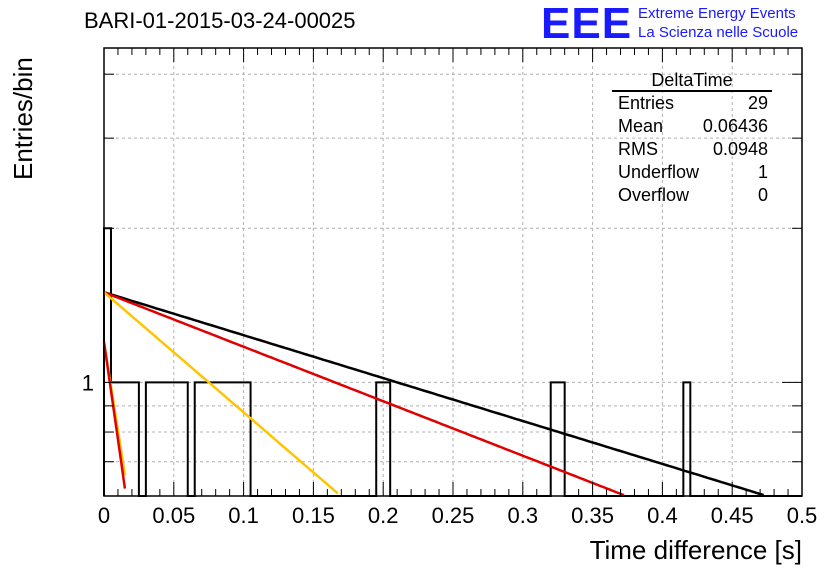  What do you see at coordinates (735, 126) in the screenshot?
I see `stats-value: 0.06436` at bounding box center [735, 126].